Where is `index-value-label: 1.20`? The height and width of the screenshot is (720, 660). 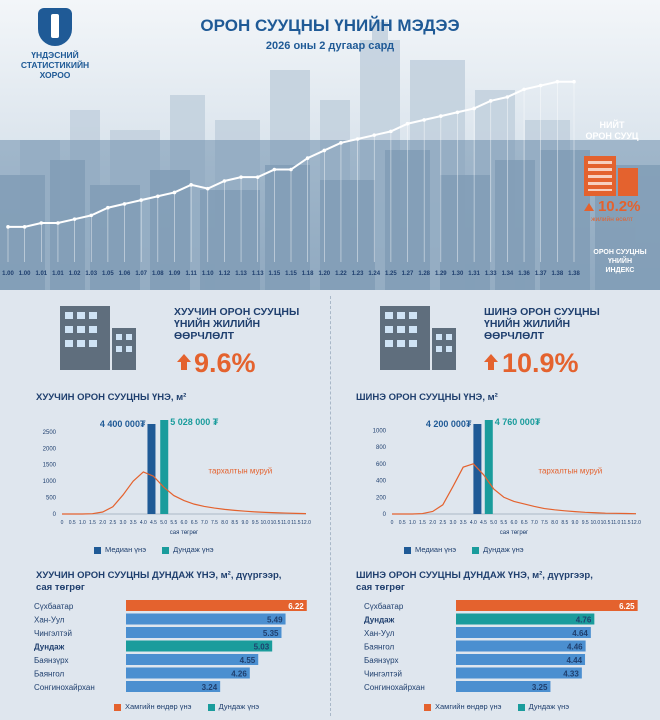
index-value-label: 1.20 is located at coordinates (324, 274).